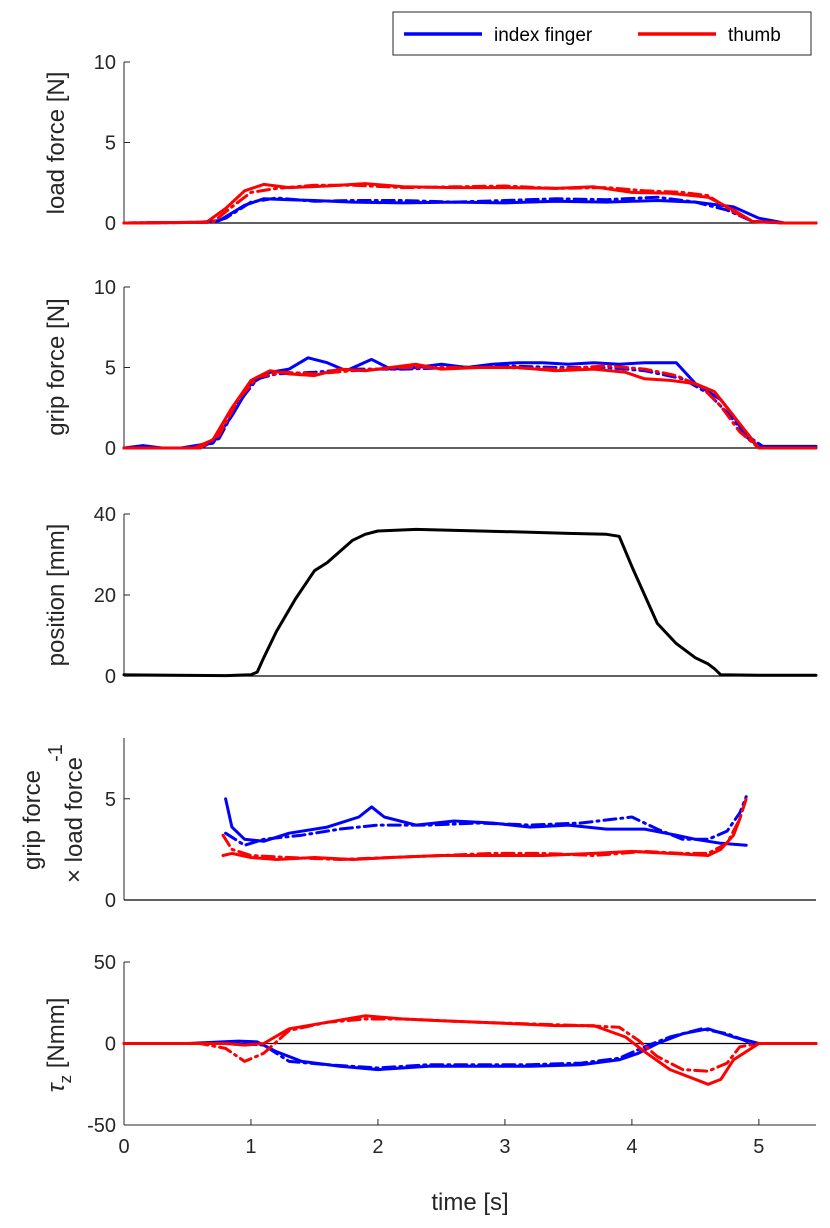 This screenshot has width=830, height=1228. What do you see at coordinates (74, 820) in the screenshot?
I see `ylabel-ratio-line2: × load force` at bounding box center [74, 820].